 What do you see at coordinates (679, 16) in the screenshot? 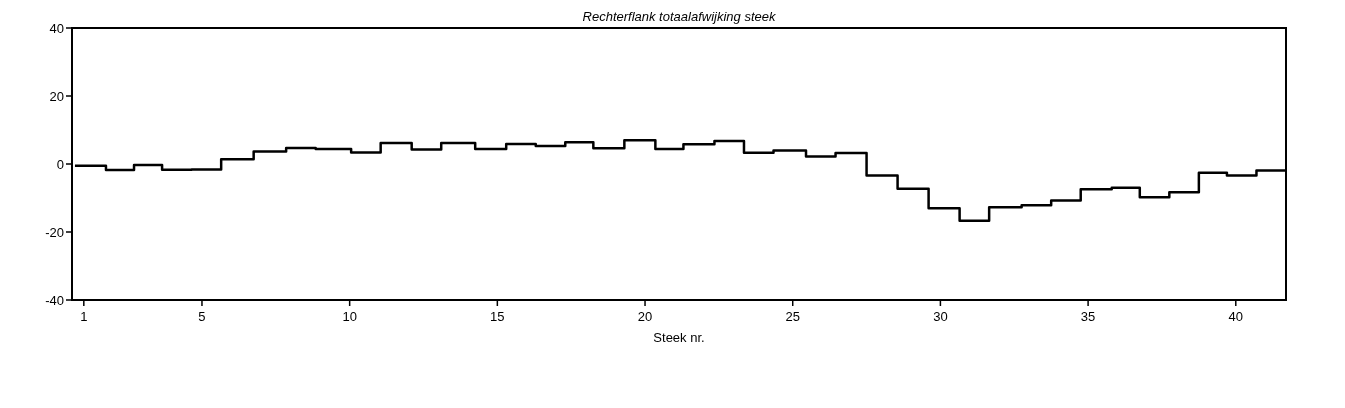
I see `chart-title: Rechterflank totaalafwijking steek` at bounding box center [679, 16].